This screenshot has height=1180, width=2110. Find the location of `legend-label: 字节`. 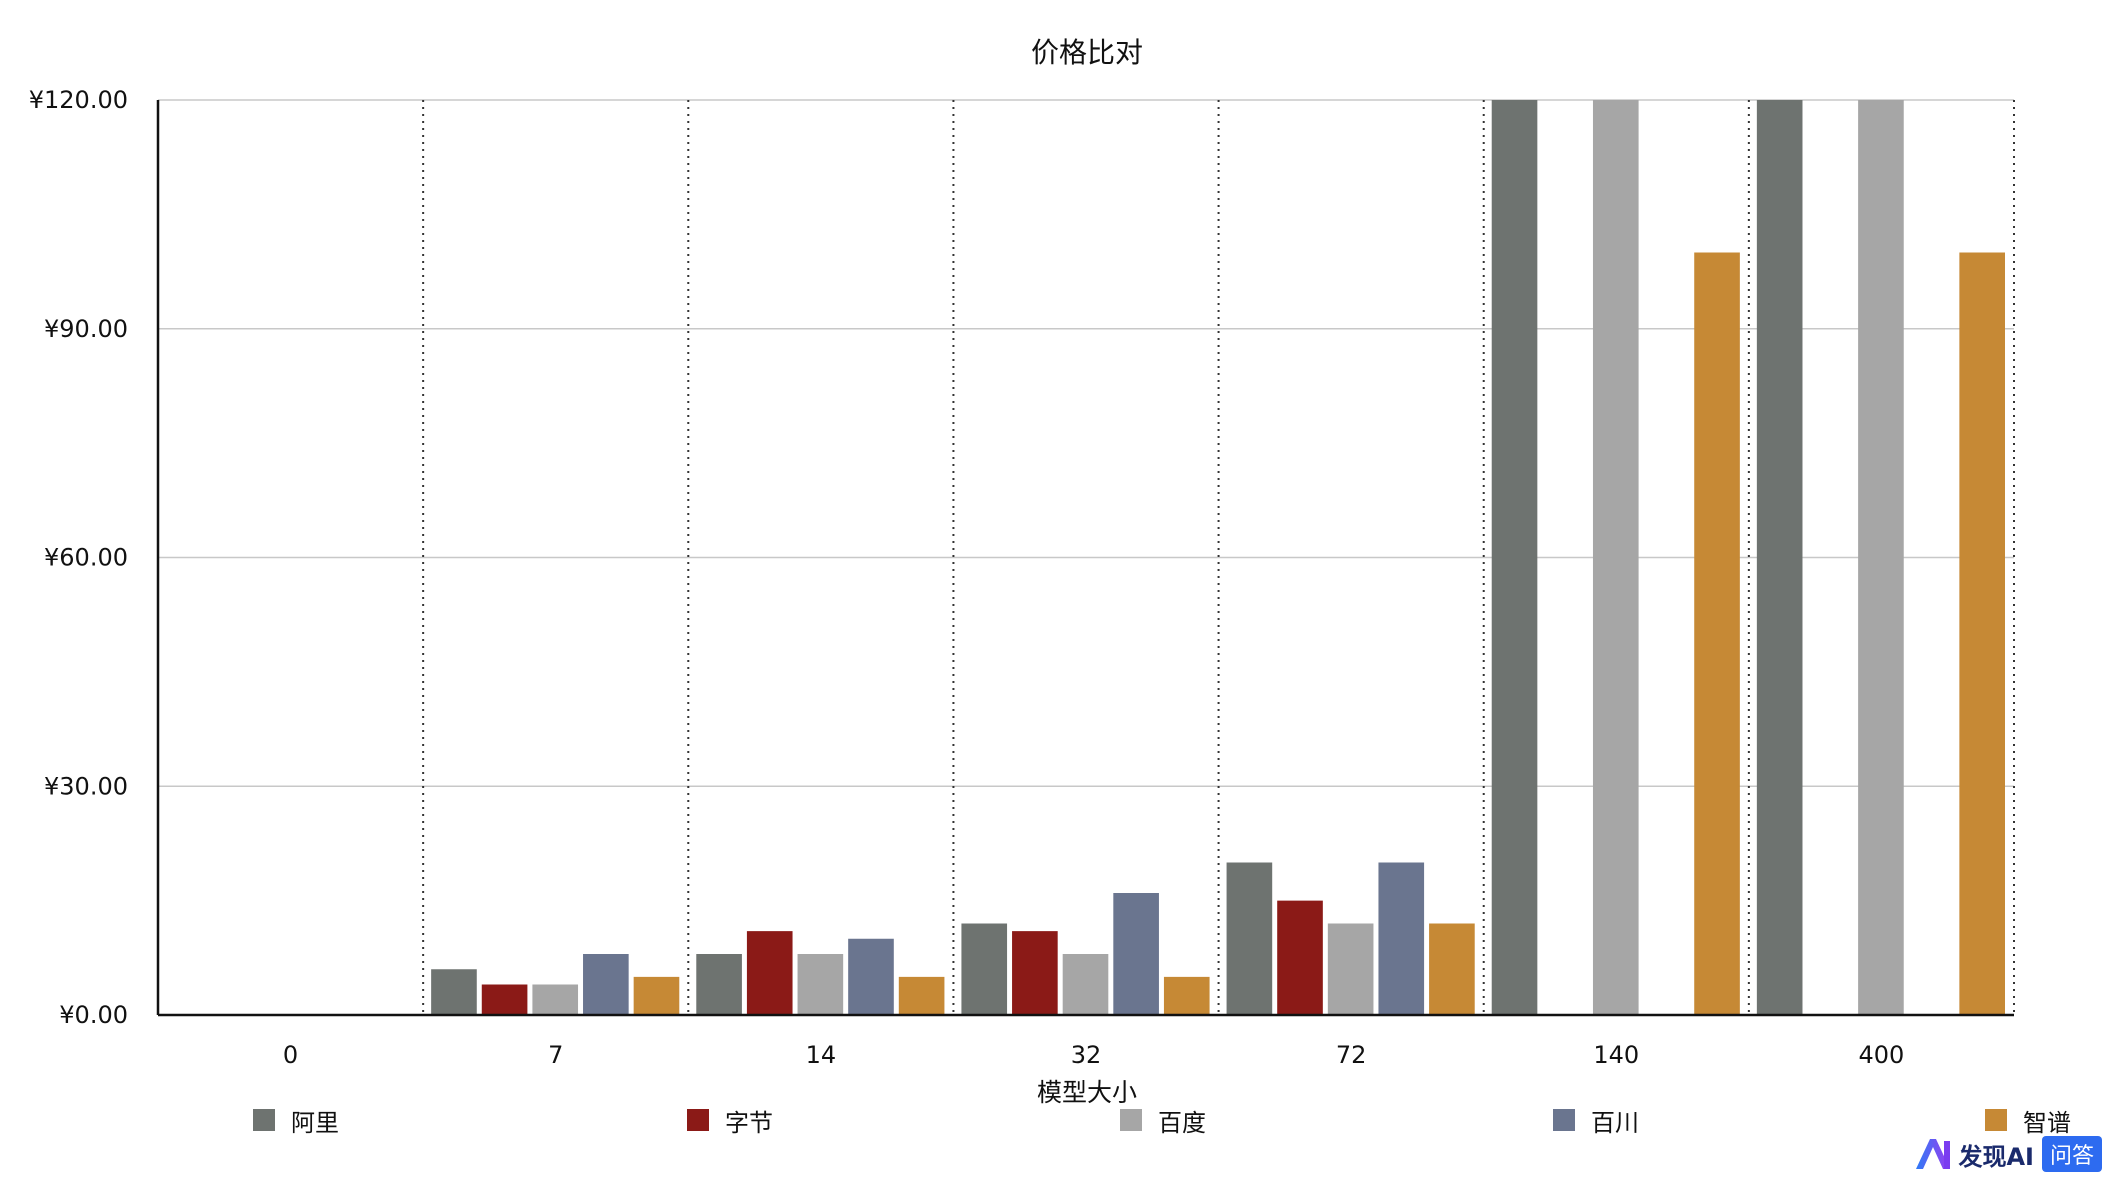

legend-label: 字节 is located at coordinates (749, 1122).